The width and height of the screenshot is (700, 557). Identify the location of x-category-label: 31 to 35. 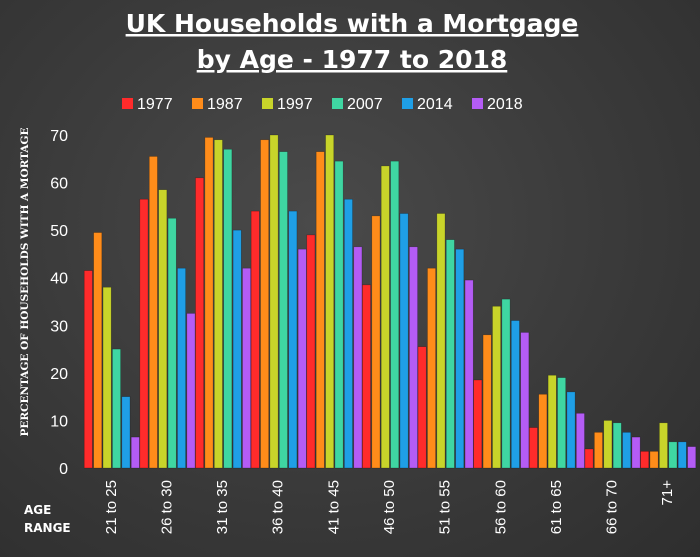
(222, 507).